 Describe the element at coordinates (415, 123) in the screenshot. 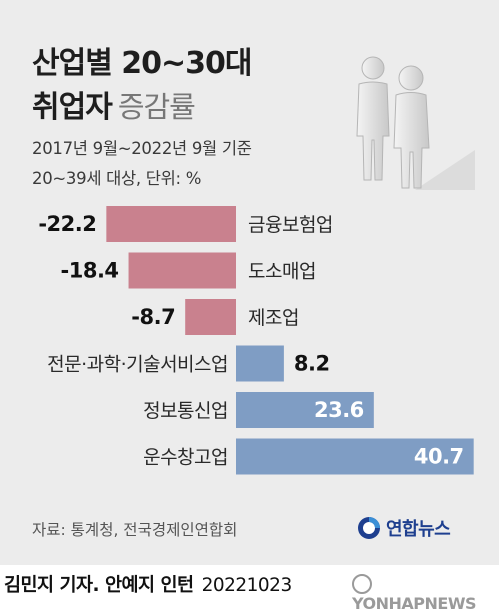

I see `people-icon` at that location.